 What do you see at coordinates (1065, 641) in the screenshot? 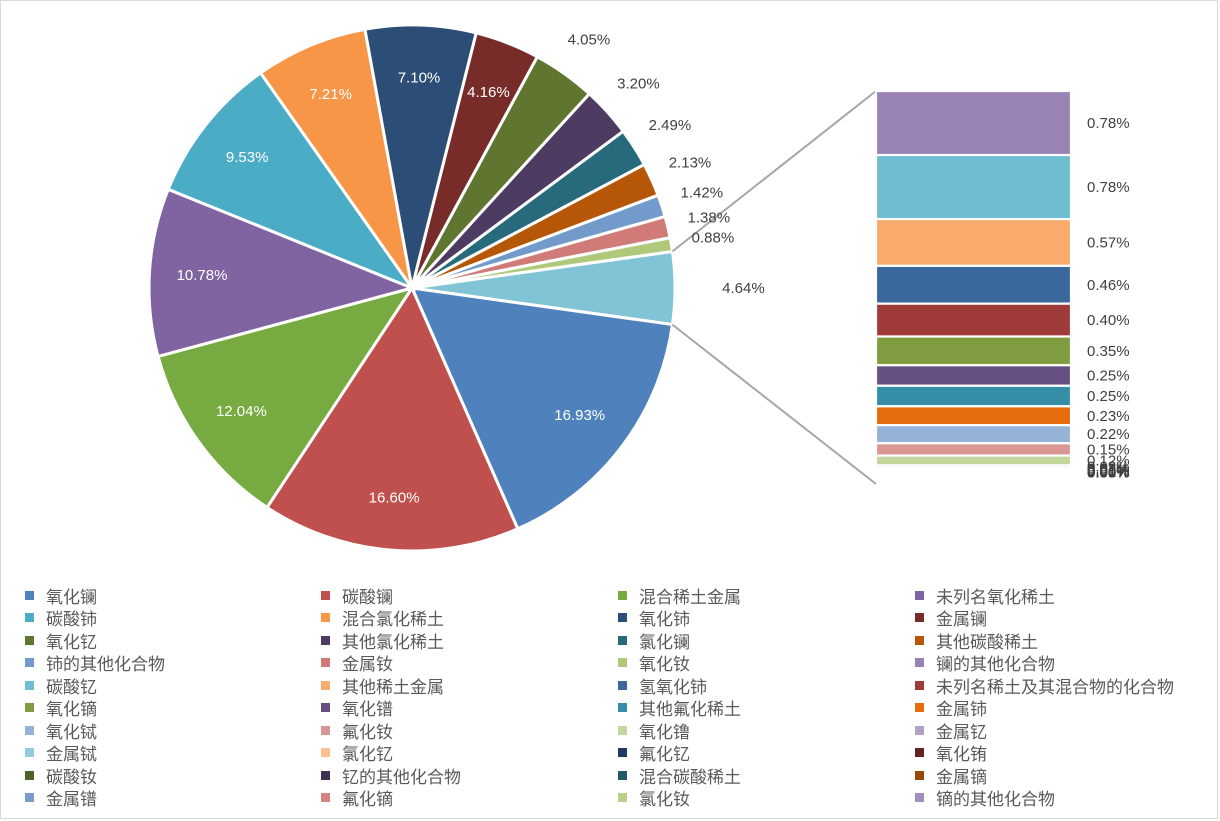
I see `legend-item: 其他碳酸稀土` at bounding box center [1065, 641].